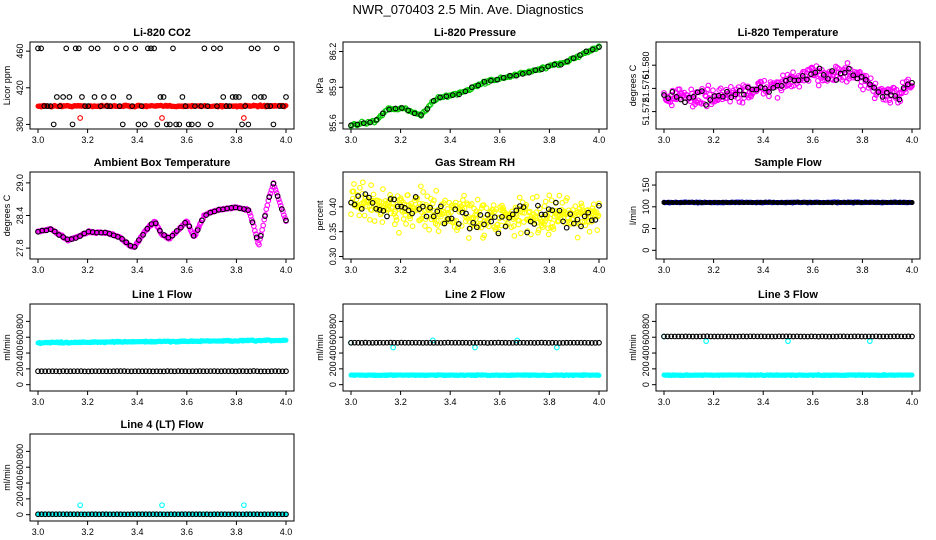 This screenshot has height=540, width=936. I want to click on y-tick-label: 200, so click(646, 368).